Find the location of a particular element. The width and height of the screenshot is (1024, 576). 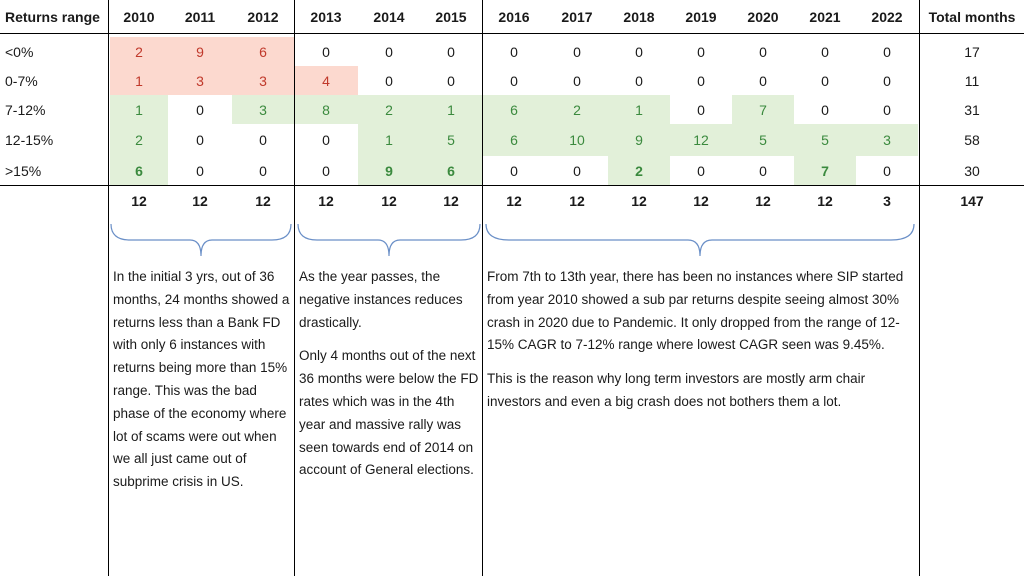

year-header-2018: 2018 is located at coordinates (639, 17).